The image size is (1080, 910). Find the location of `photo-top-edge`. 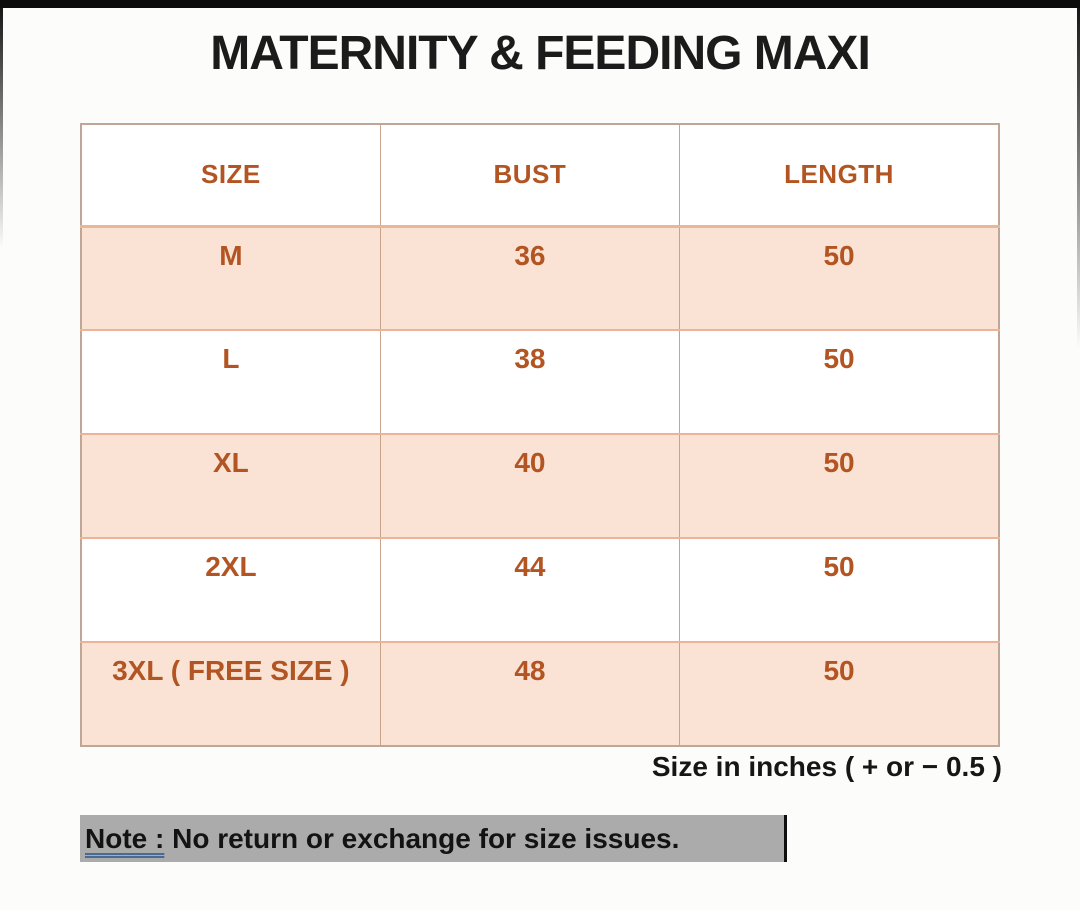

photo-top-edge is located at coordinates (540, 4).